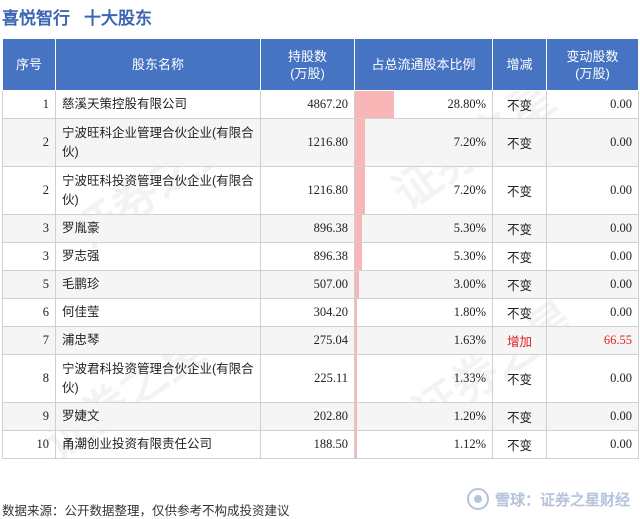 The width and height of the screenshot is (640, 519). I want to click on ratio-value: 1.80%, so click(469, 312).